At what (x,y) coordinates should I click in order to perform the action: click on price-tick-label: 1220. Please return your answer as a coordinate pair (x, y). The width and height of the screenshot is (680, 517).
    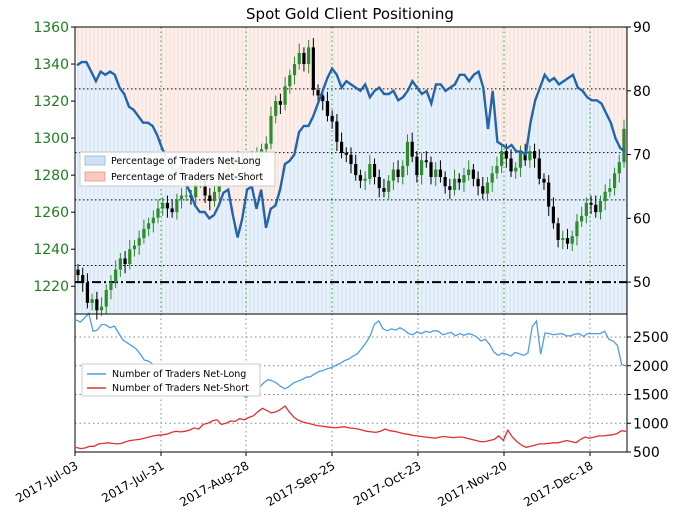
    Looking at the image, I should click on (51, 287).